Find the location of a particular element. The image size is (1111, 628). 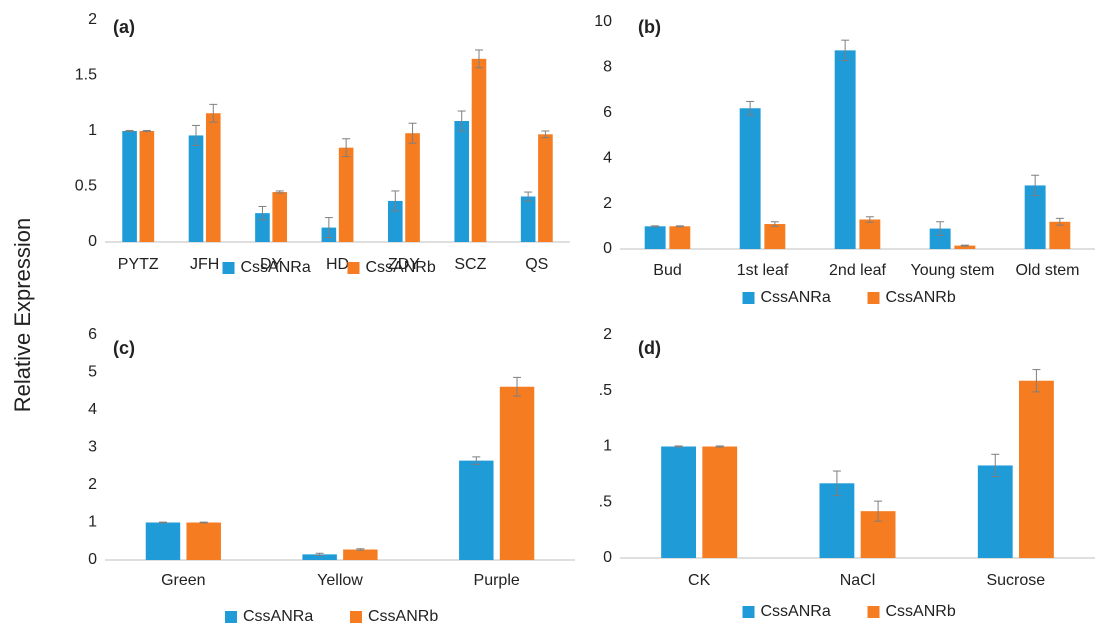

panel-label: (a) is located at coordinates (124, 27).